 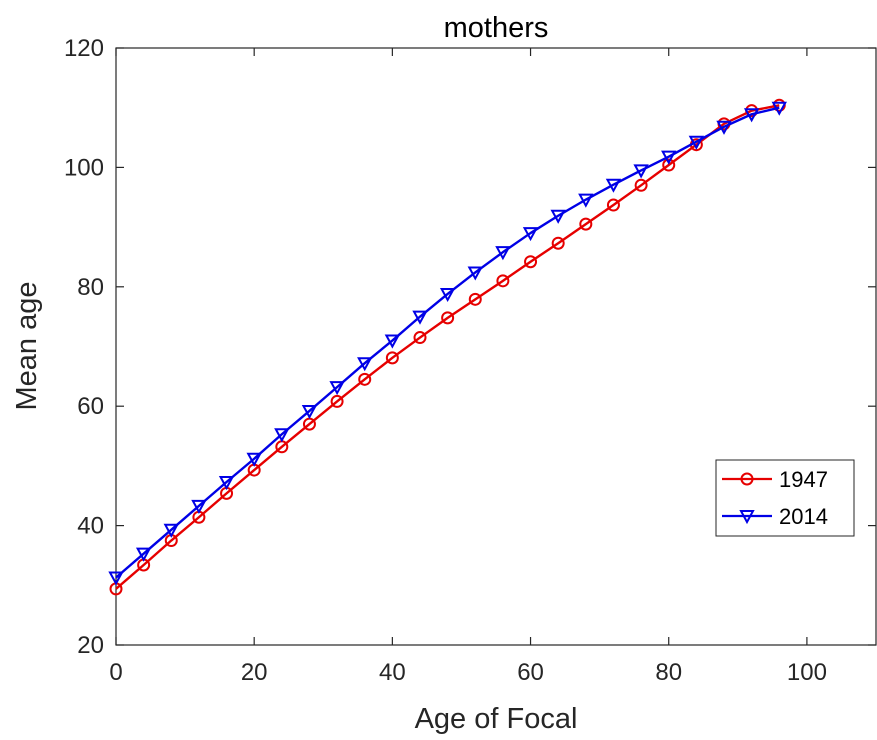 I want to click on legend-label-1947: 1947, so click(x=803, y=479).